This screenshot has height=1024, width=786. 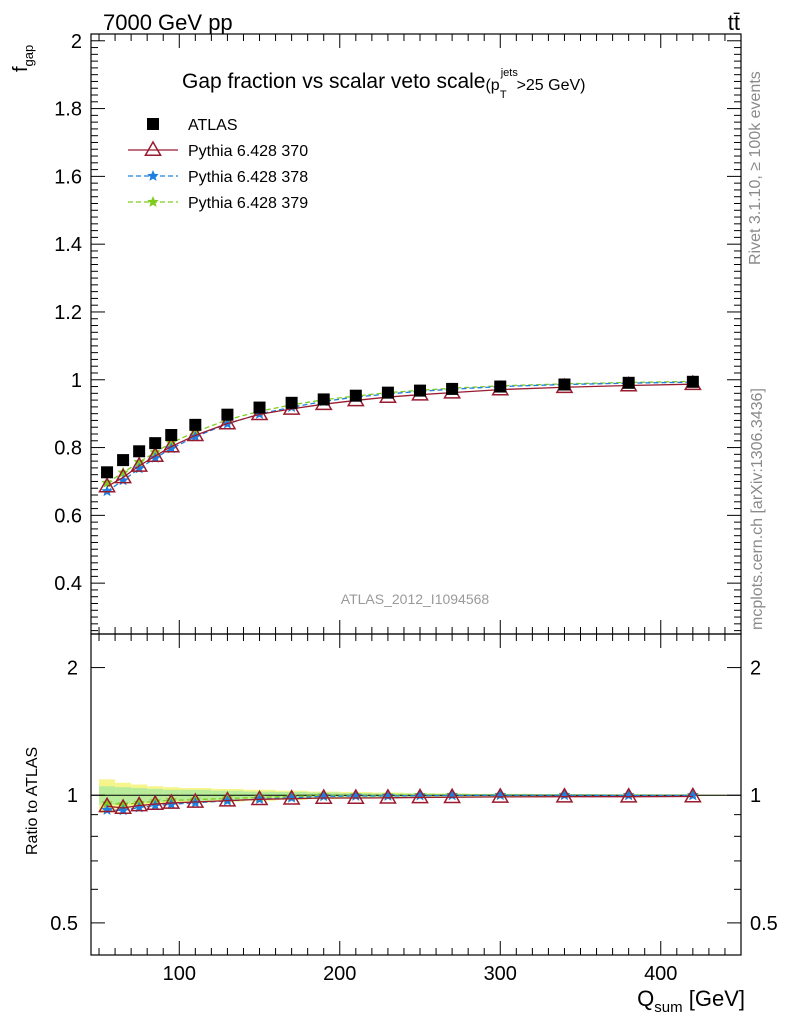 I want to click on y-tick-label-ratio-left: 2, so click(x=72, y=669).